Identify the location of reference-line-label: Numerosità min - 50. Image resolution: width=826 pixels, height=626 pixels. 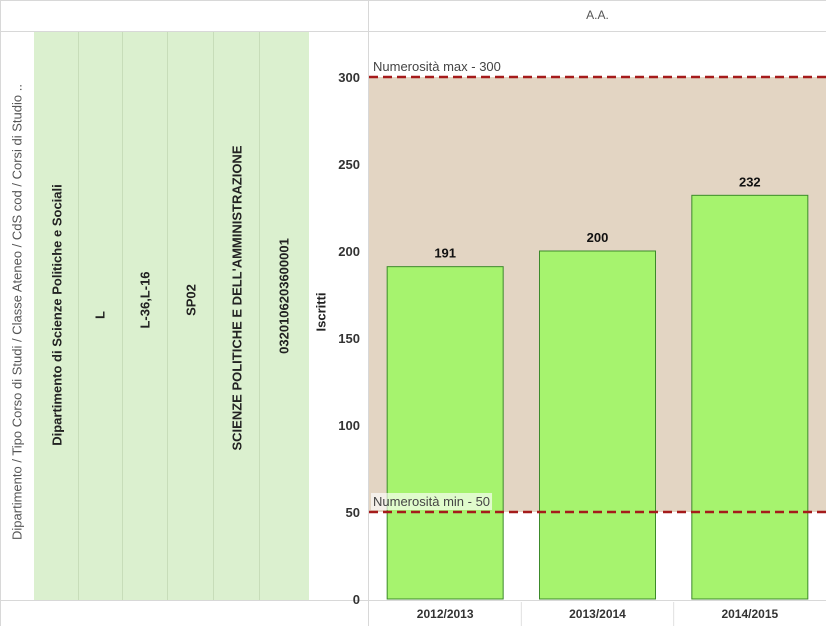
(431, 501).